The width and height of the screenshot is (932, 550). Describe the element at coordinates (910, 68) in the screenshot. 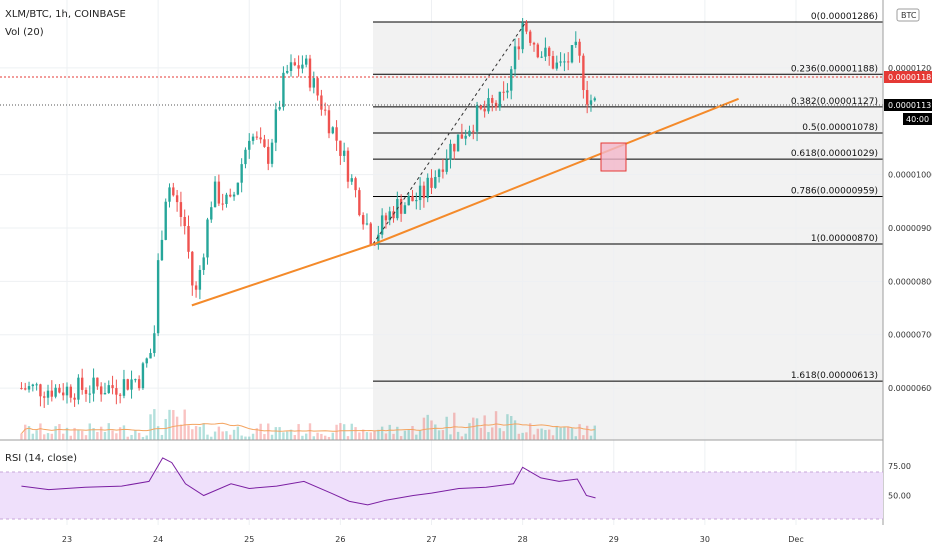

I see `price-tick-label: 0.00001200` at that location.